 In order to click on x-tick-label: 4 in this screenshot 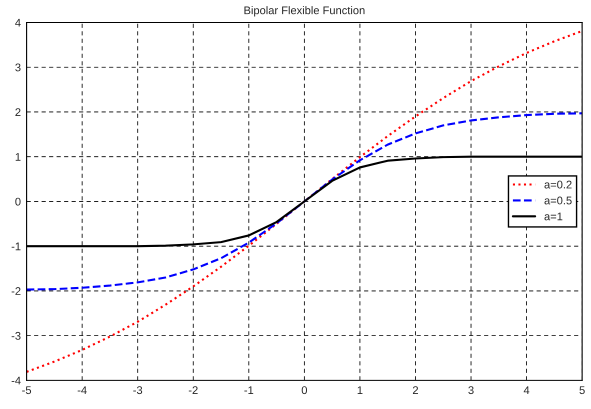, I will do `click(527, 390)`.